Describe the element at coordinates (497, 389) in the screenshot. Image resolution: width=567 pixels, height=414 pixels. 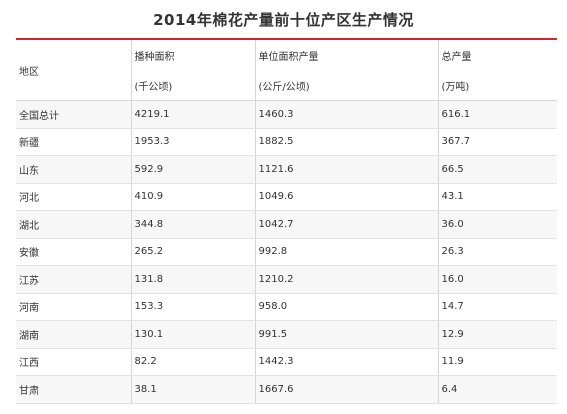
I see `cell-total: 6.4` at that location.